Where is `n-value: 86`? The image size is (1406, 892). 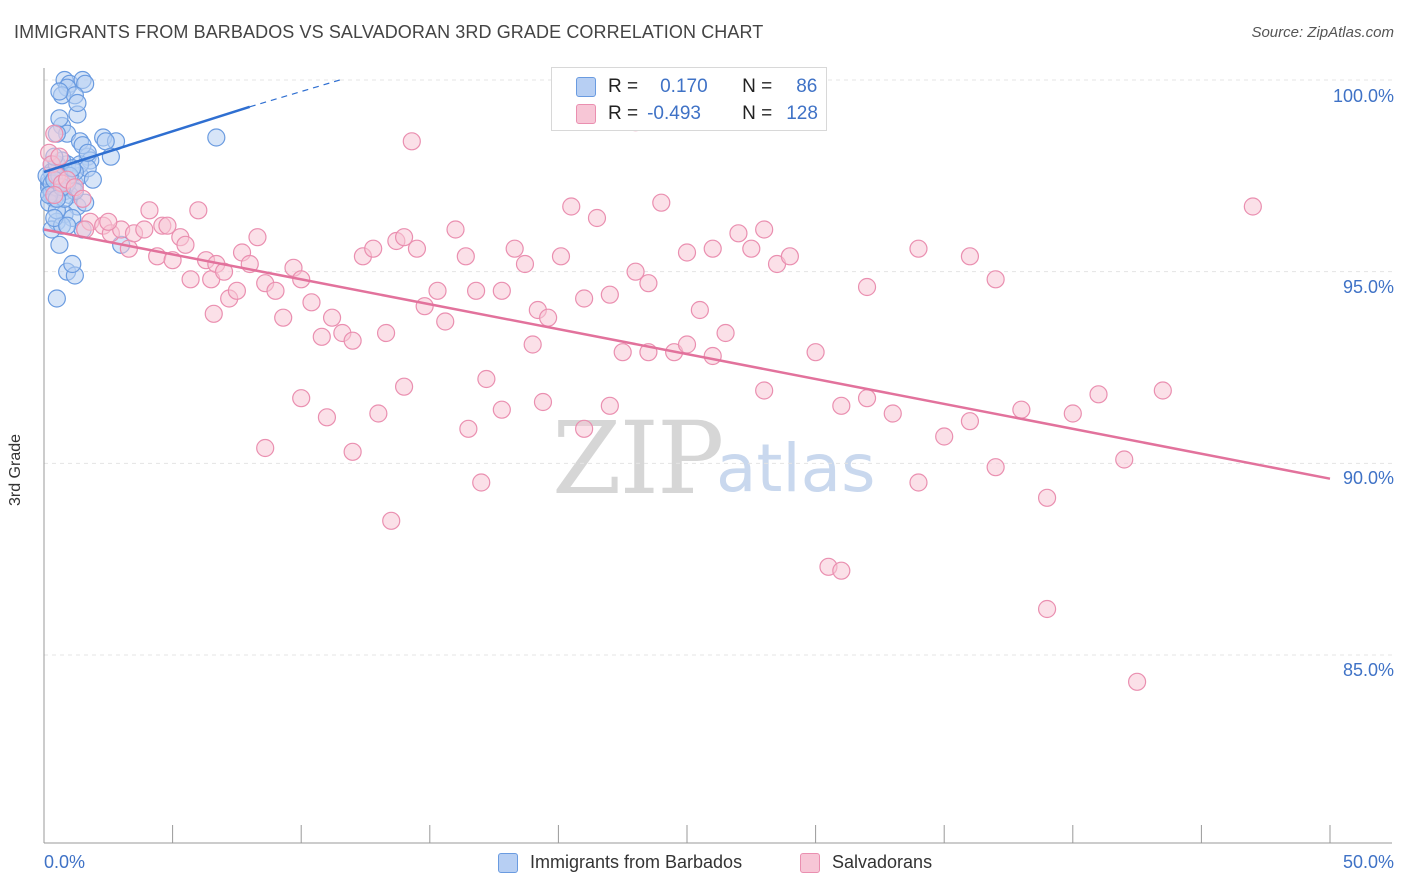 n-value: 86 is located at coordinates (807, 86).